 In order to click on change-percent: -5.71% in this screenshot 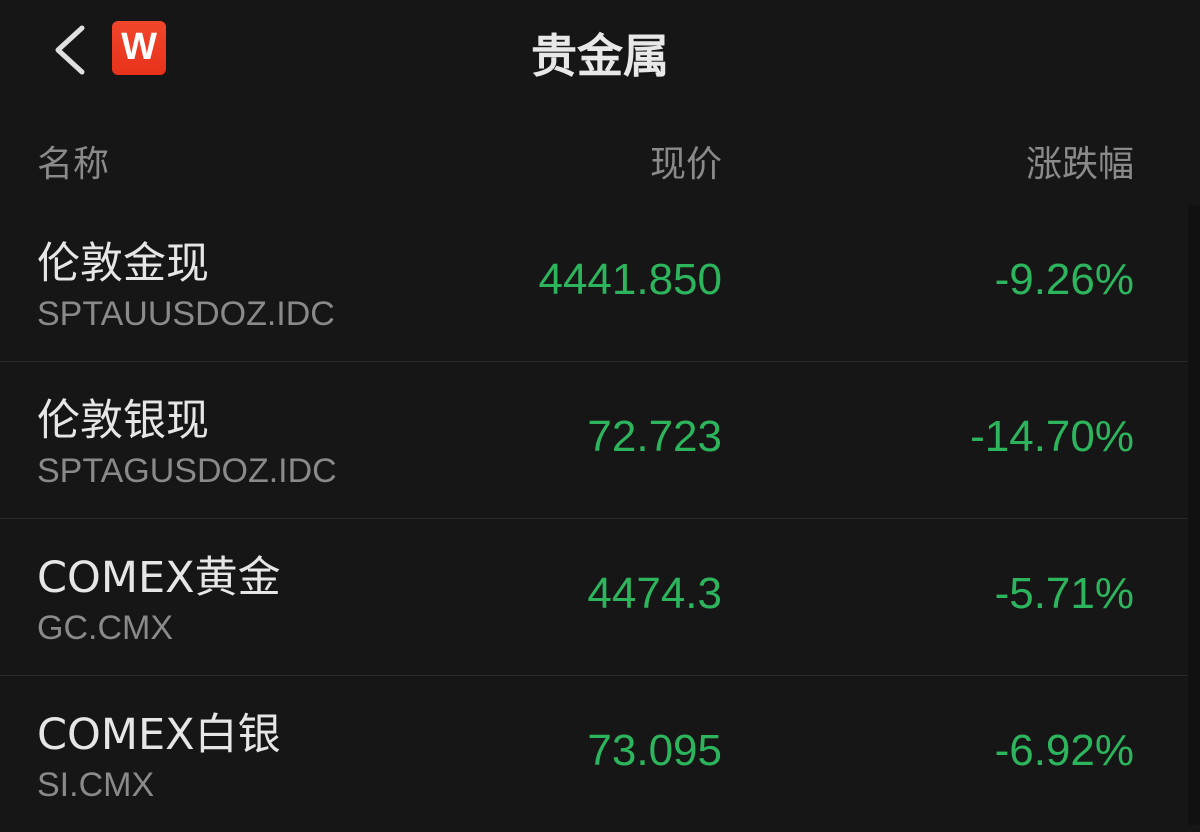, I will do `click(1064, 593)`.